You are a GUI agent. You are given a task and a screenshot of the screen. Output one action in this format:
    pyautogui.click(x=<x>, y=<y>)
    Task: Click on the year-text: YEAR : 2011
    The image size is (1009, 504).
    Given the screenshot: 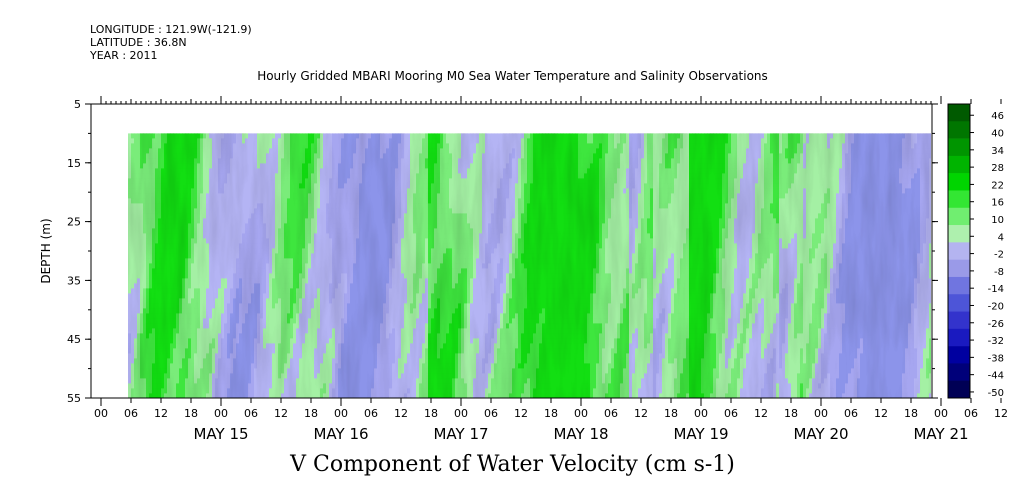 What is the action you would take?
    pyautogui.click(x=124, y=55)
    